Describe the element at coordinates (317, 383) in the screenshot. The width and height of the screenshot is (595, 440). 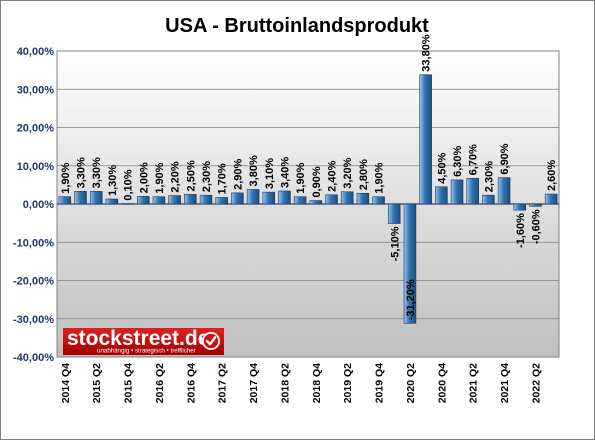
I see `x-tick-label: 2018 Q4` at that location.